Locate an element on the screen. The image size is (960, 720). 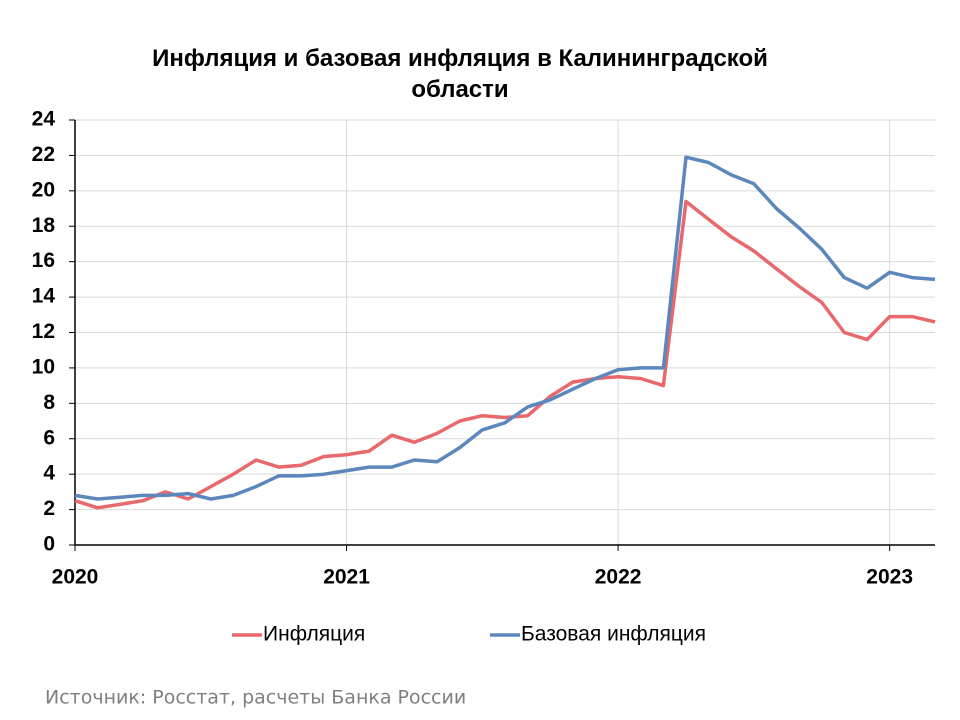
y-tick-label: 6 is located at coordinates (49, 437).